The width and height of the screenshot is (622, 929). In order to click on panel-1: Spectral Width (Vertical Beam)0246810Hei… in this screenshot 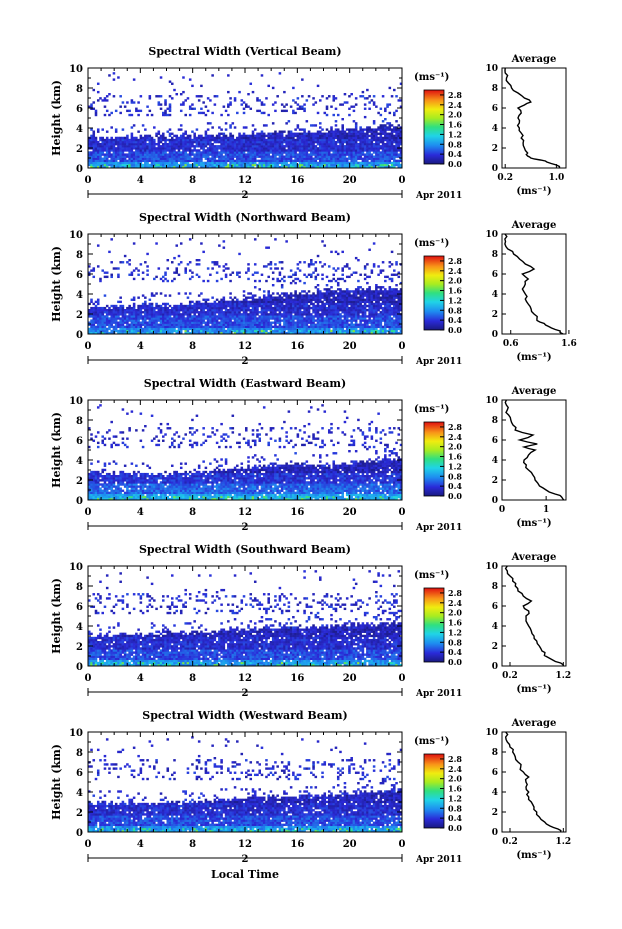, I will do `click(308, 123)`.